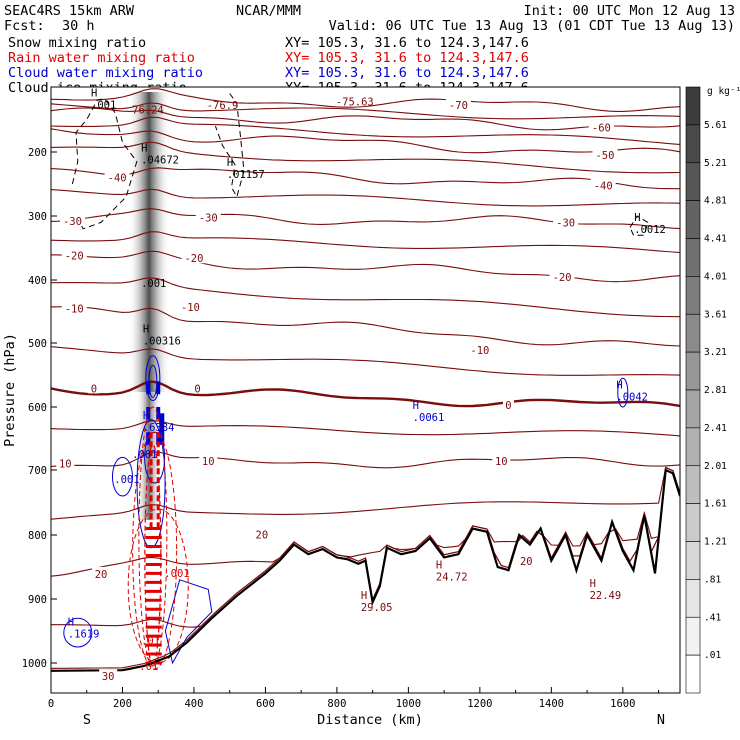  I want to click on isotherm-label: -40, so click(603, 186).